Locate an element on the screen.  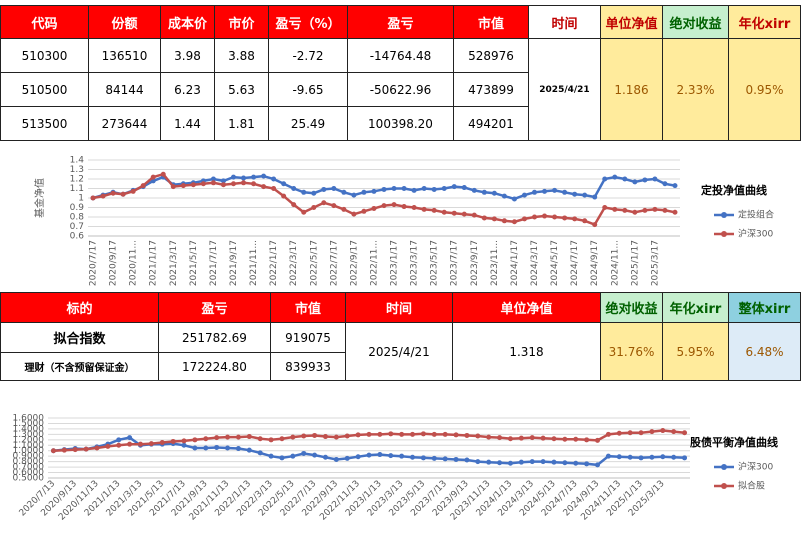
x-tick-label: 2024/3/17 is located at coordinates (535, 263).